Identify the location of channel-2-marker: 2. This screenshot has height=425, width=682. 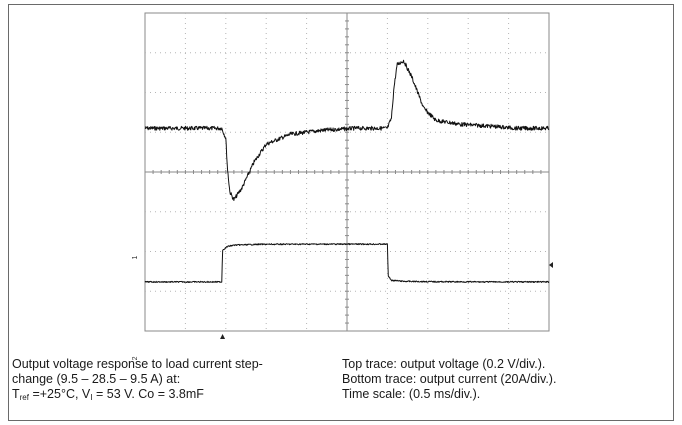
(135, 358).